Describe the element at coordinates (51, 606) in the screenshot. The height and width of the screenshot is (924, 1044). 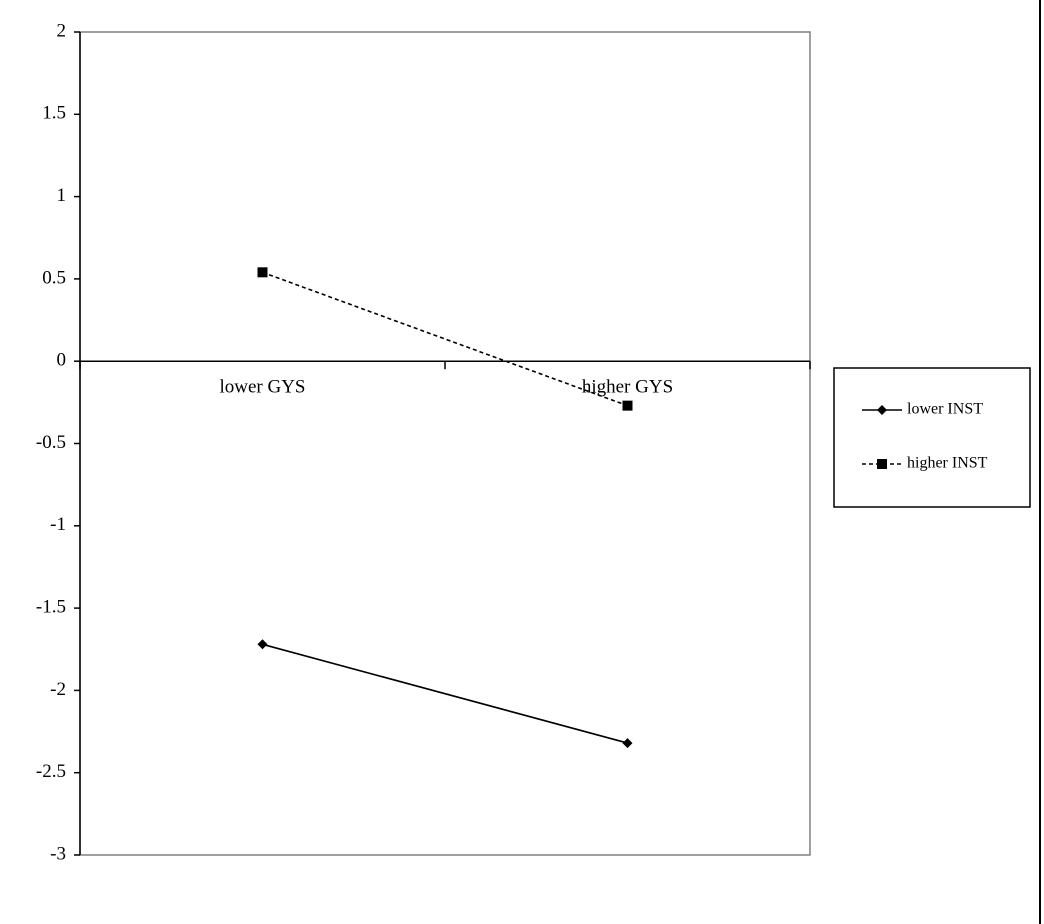
I see `y-tick-label: -1.5` at that location.